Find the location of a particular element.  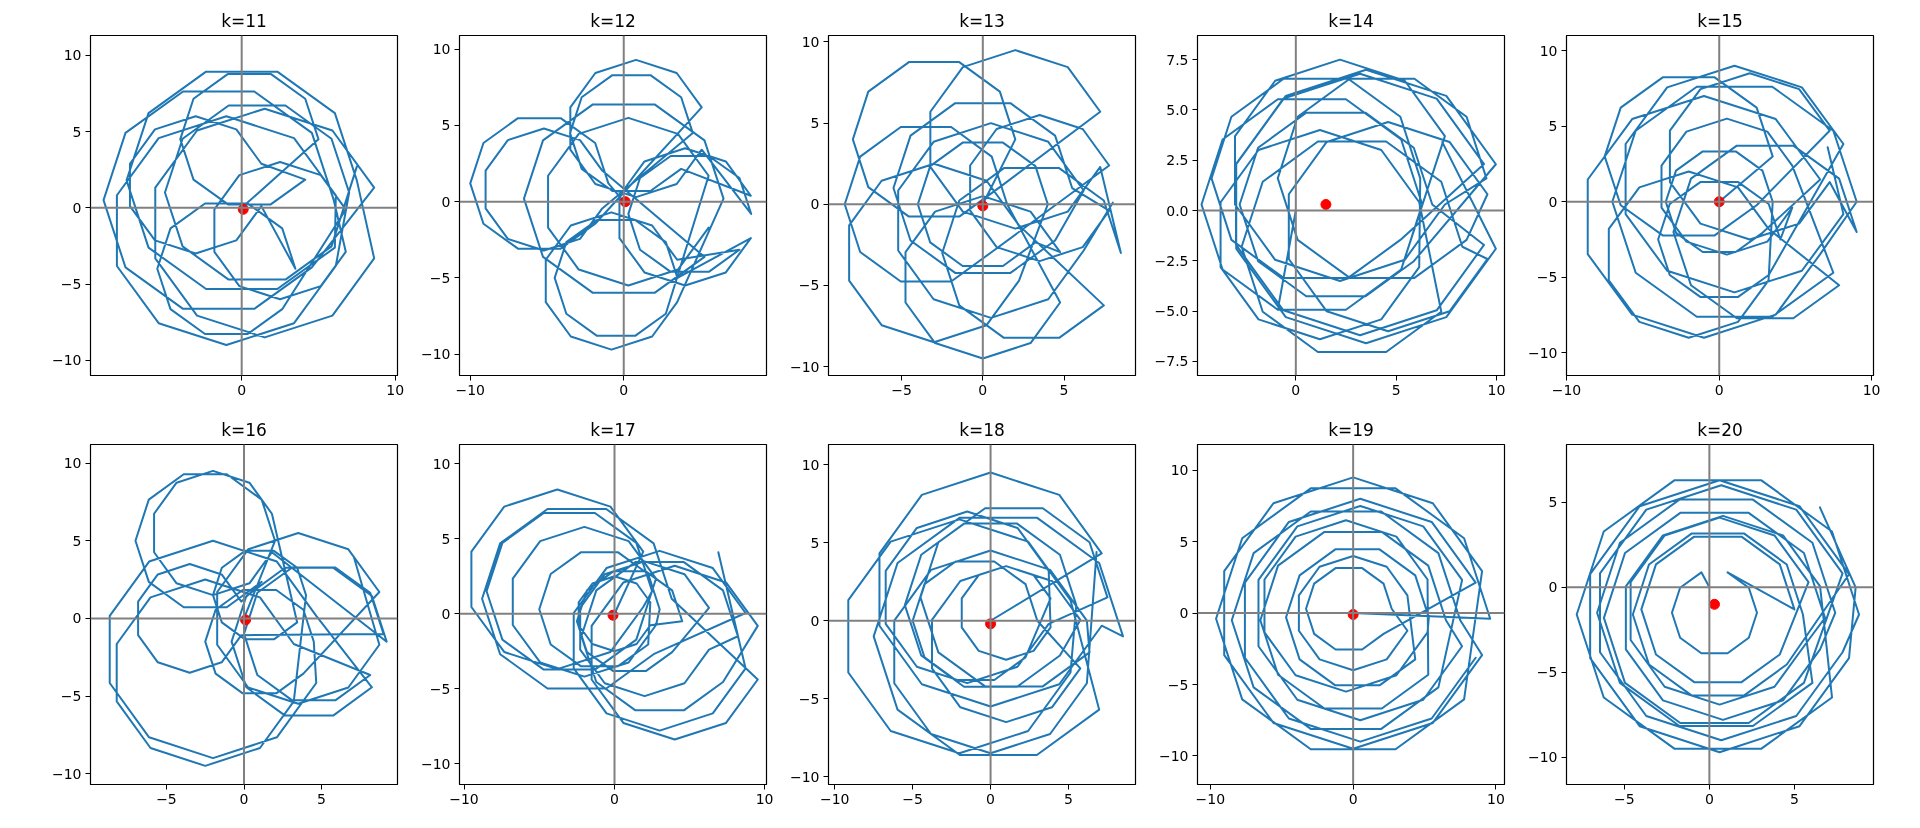

x-tick-label: −10 is located at coordinates (1210, 798).